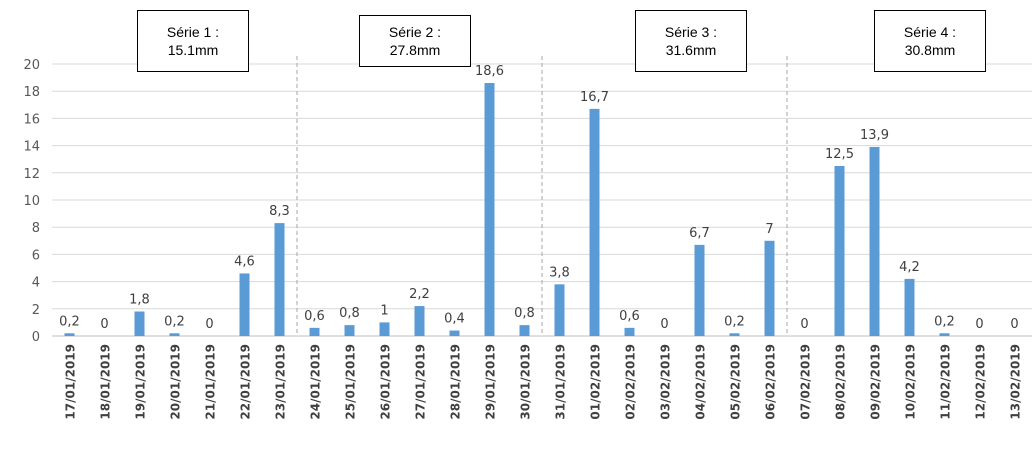  Describe the element at coordinates (456, 382) in the screenshot. I see `x-tick-label: 28/01/2019` at that location.